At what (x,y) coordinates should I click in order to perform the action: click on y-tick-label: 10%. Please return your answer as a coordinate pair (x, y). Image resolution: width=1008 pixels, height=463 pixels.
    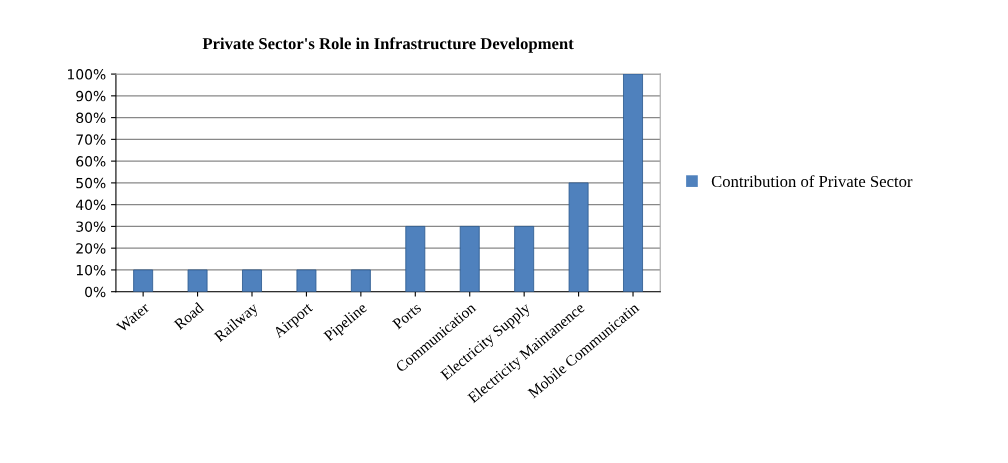
    Looking at the image, I should click on (91, 270).